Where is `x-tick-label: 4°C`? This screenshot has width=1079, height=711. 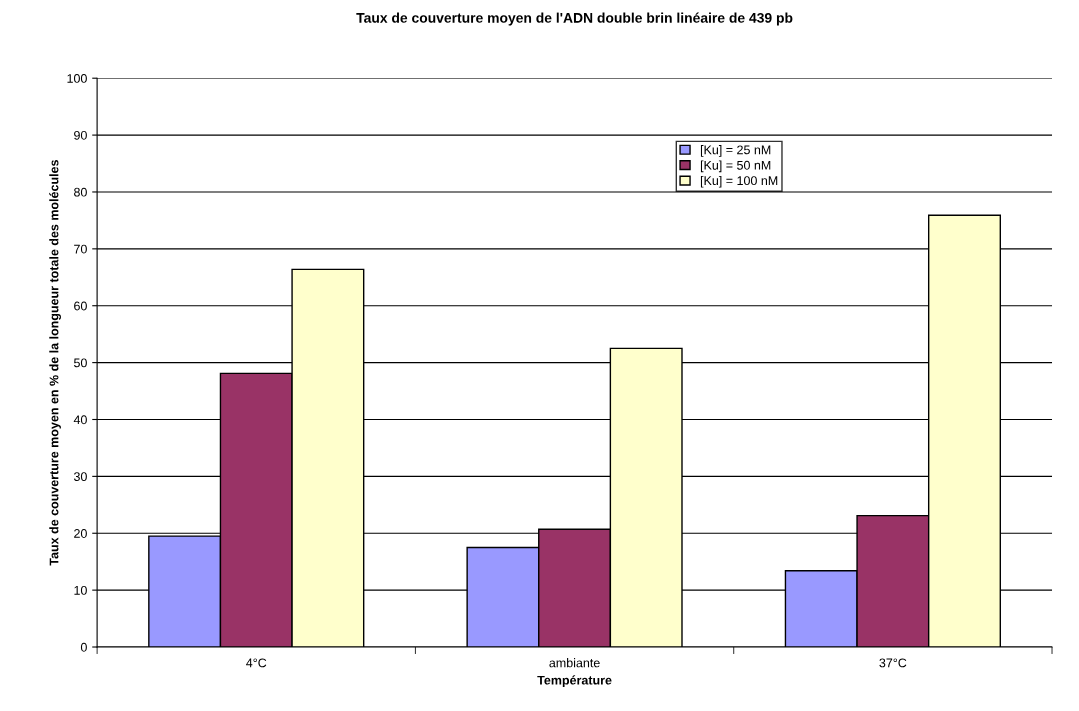 x-tick-label: 4°C is located at coordinates (256, 663).